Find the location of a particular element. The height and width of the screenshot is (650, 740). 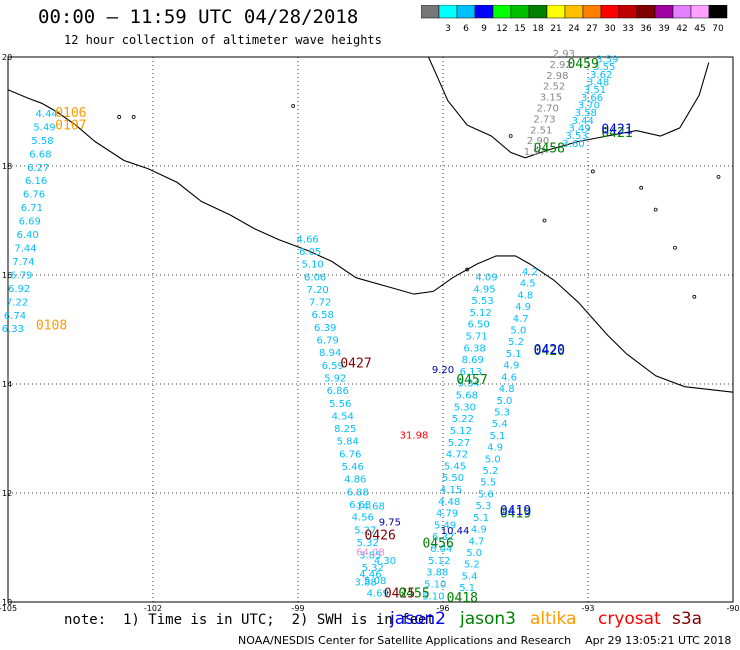

swh-value: 5.3 is located at coordinates (502, 412).